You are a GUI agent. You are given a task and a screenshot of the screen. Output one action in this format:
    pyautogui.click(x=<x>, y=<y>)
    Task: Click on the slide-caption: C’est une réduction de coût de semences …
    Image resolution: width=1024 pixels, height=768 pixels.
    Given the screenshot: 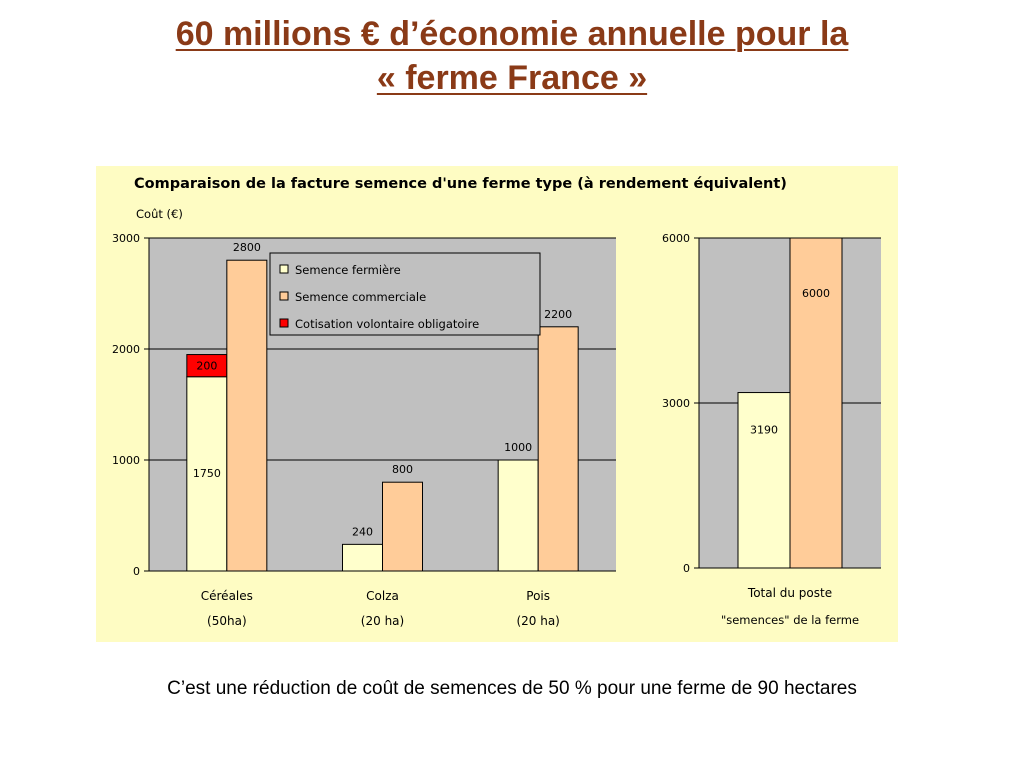 What is the action you would take?
    pyautogui.click(x=512, y=688)
    